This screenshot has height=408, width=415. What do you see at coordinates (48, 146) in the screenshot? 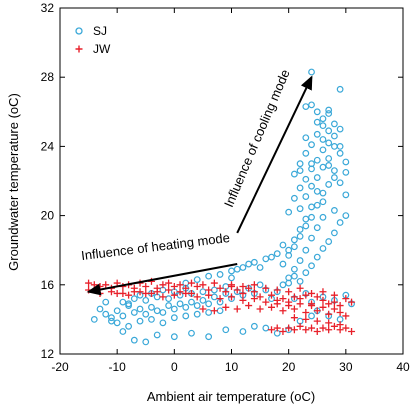
I see `y-tick-label: 24` at bounding box center [48, 146].